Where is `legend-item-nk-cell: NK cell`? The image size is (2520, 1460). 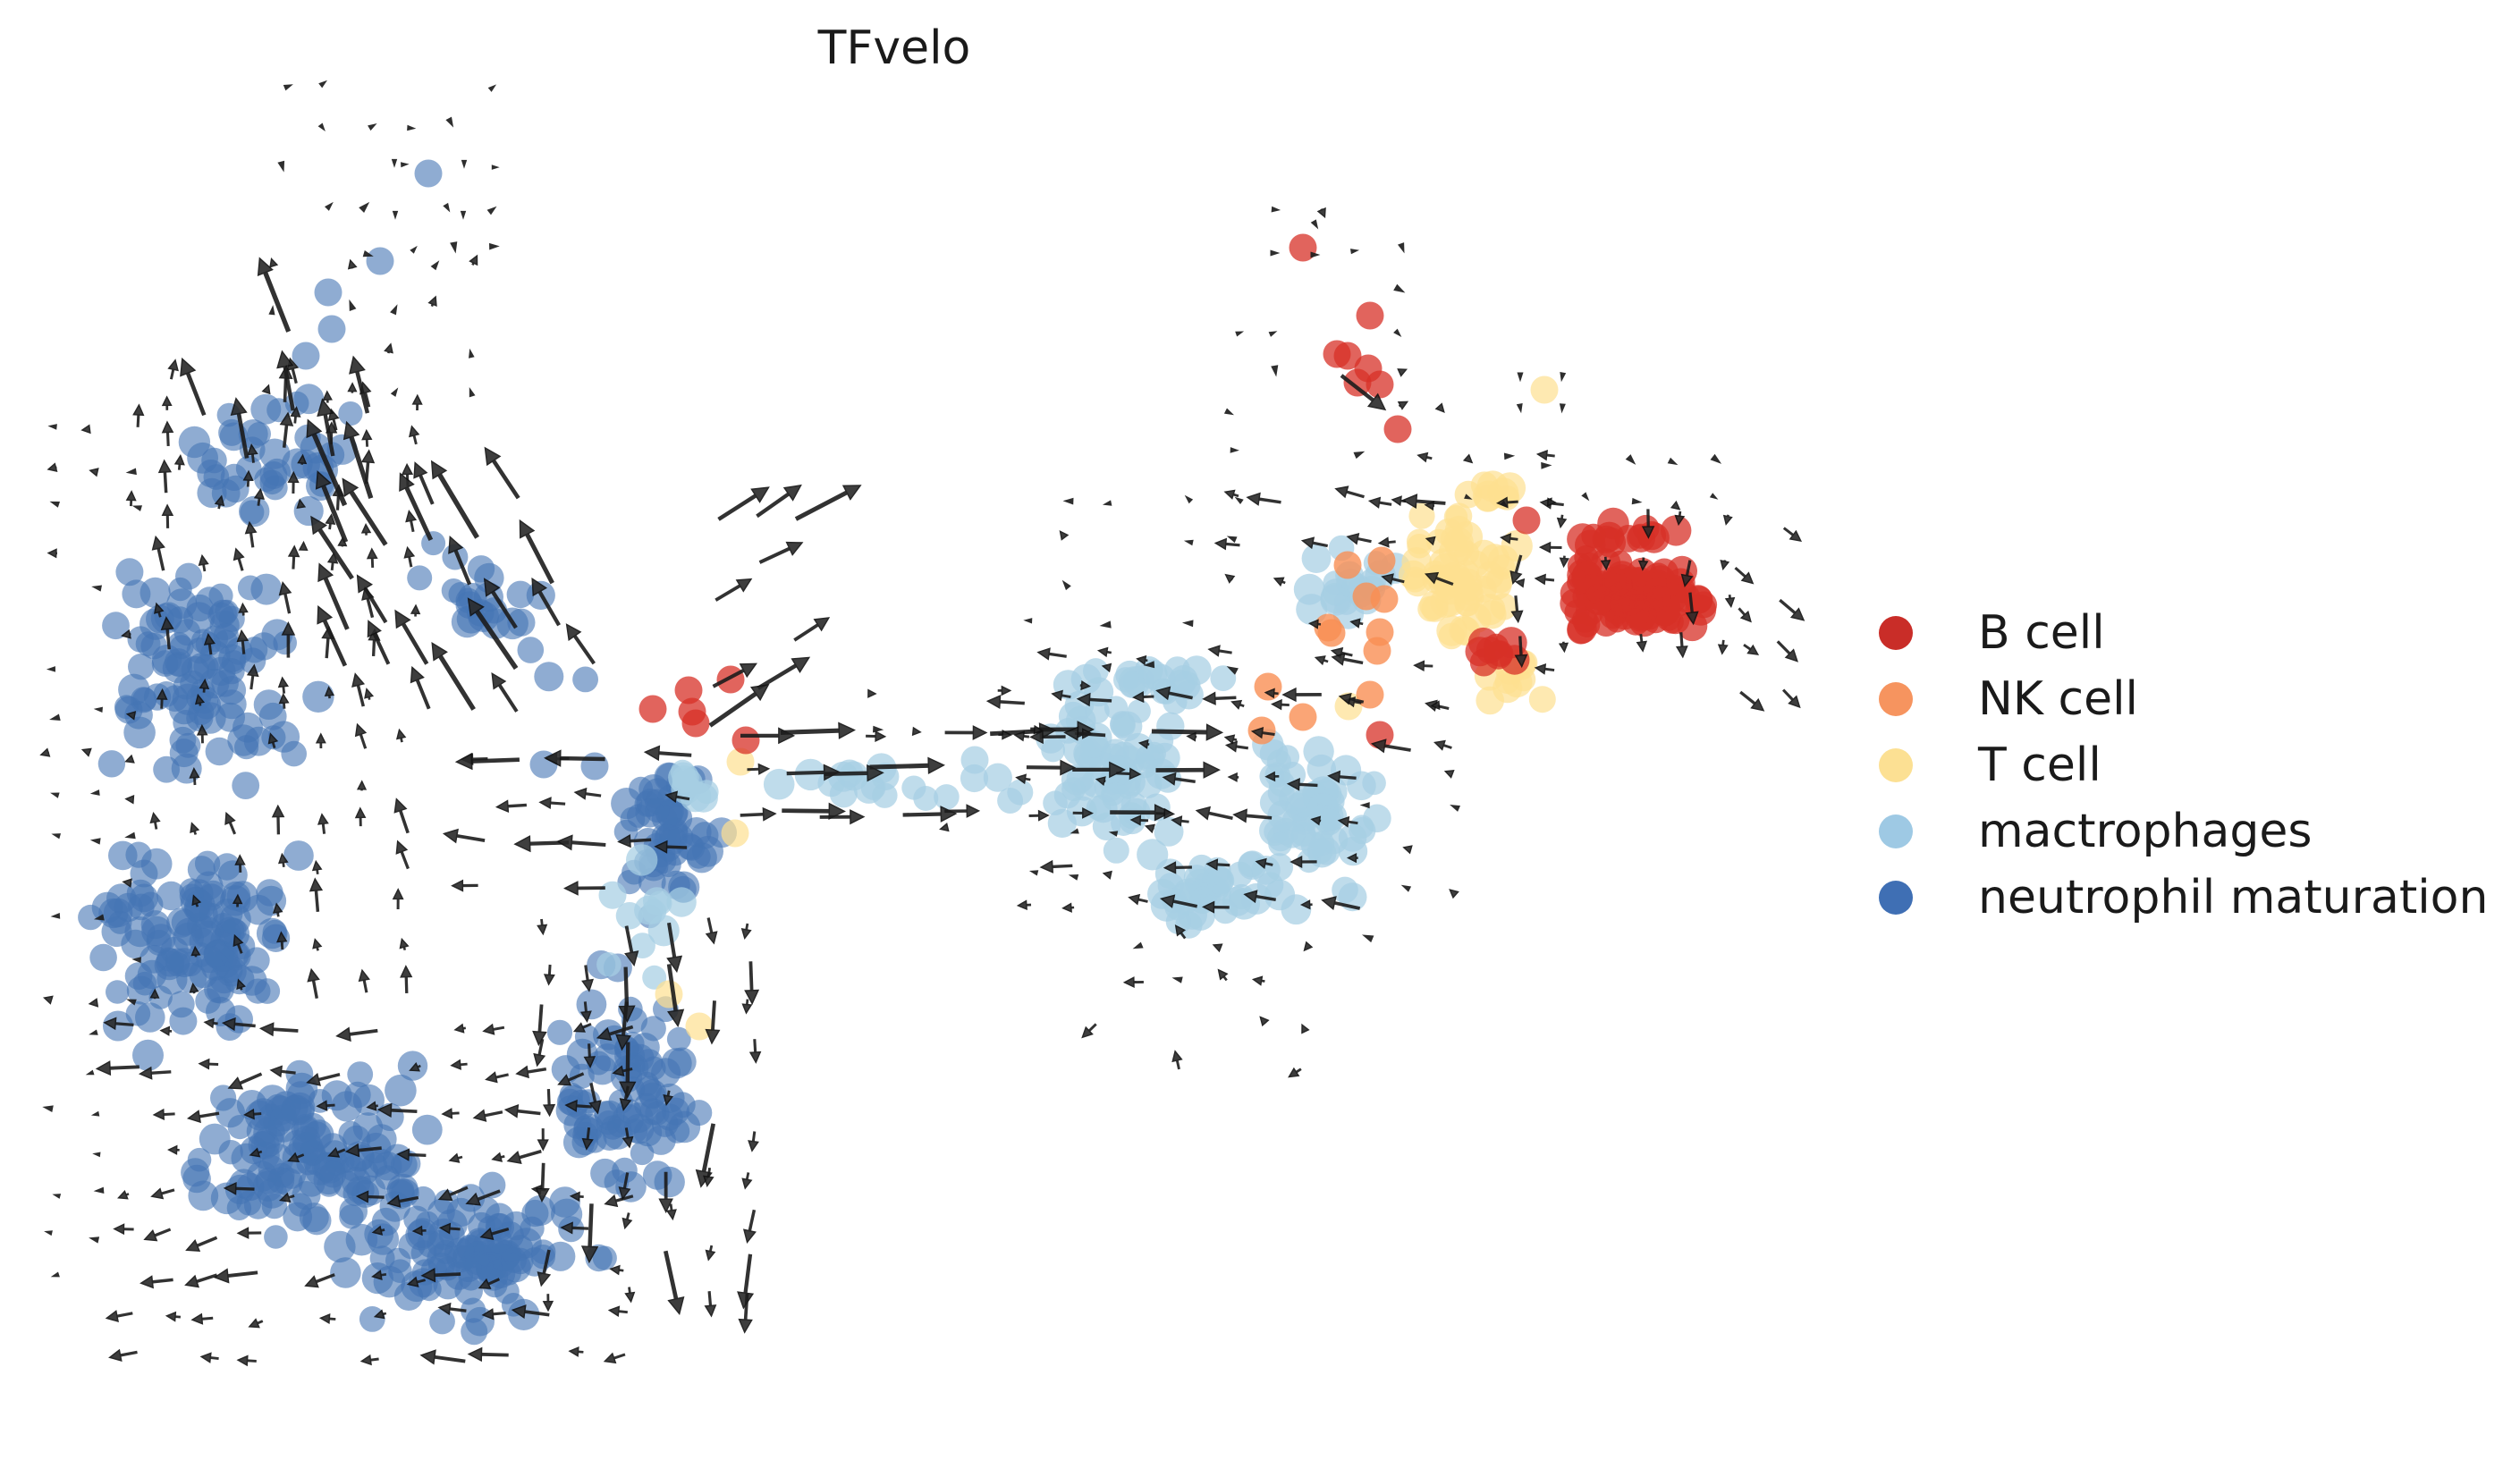
legend-item-nk-cell: NK cell is located at coordinates (2183, 699).